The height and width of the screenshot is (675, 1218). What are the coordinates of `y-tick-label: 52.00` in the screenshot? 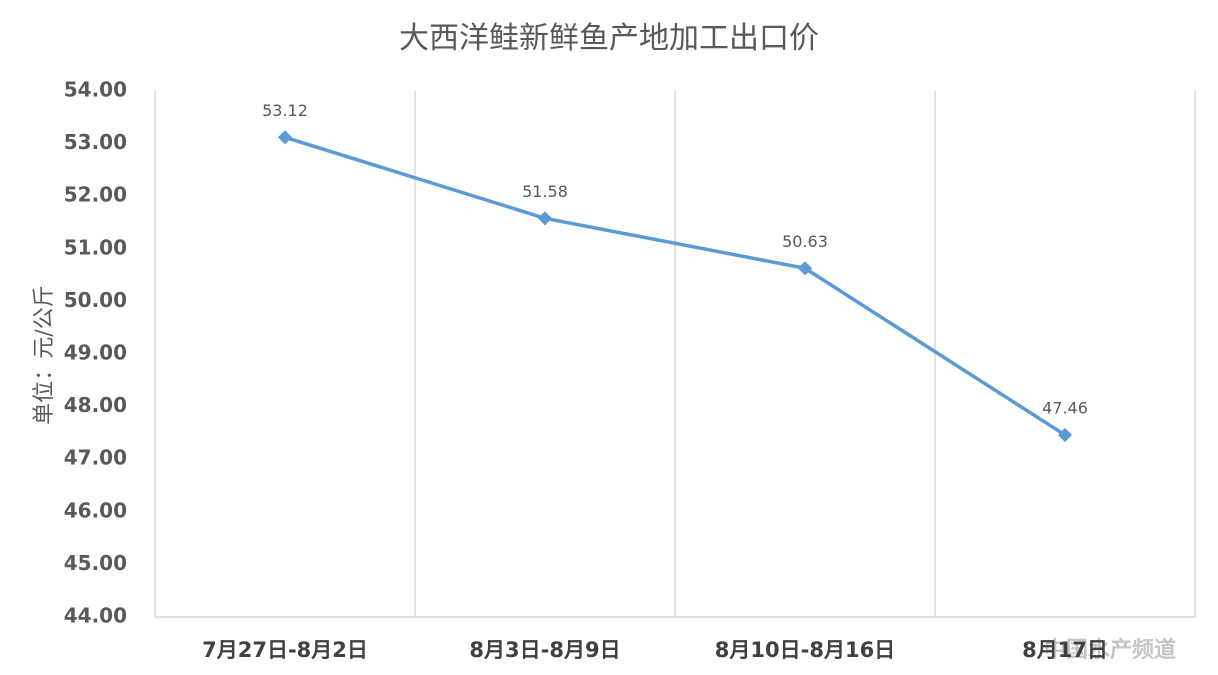 It's located at (95, 195).